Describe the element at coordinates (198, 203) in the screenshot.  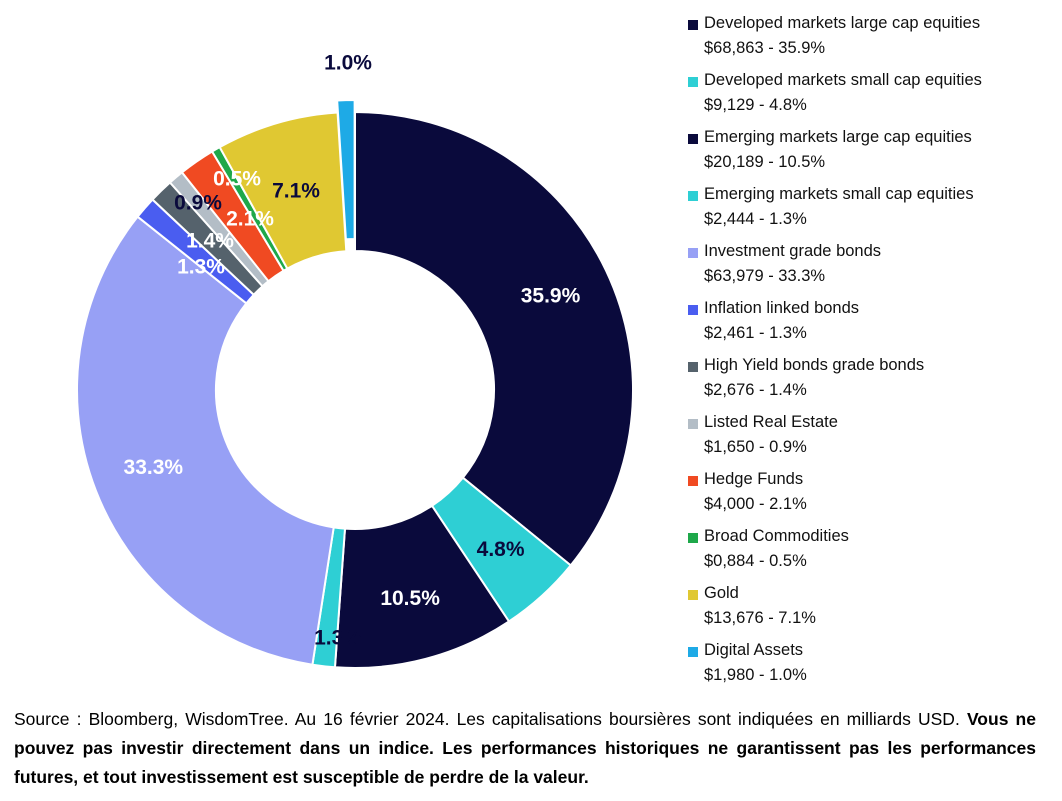
I see `data-label-listed-real-estate: 0.9%` at that location.